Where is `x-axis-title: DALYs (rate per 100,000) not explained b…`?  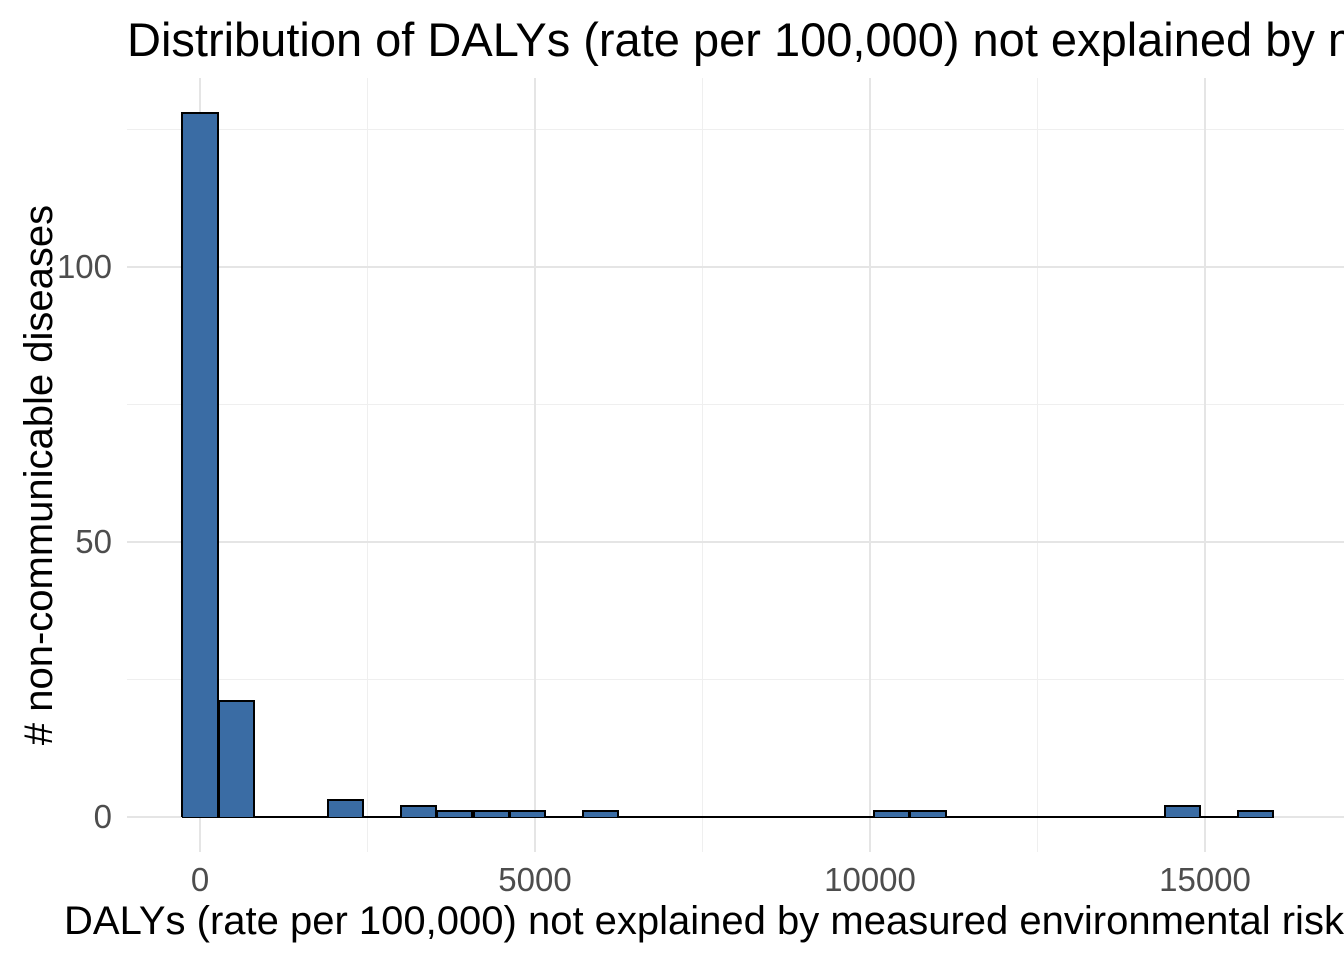
x-axis-title: DALYs (rate per 100,000) not explained b… is located at coordinates (704, 921).